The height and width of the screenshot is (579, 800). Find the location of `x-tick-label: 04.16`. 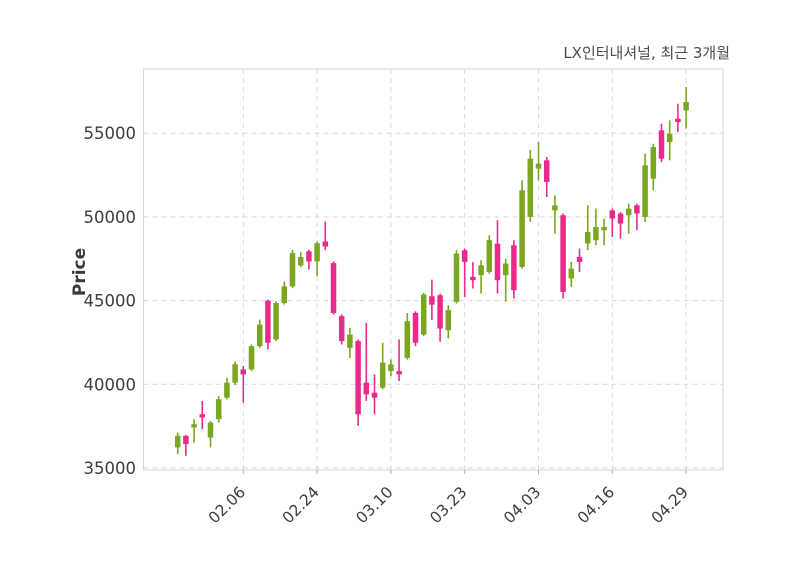

x-tick-label: 04.16 is located at coordinates (596, 505).